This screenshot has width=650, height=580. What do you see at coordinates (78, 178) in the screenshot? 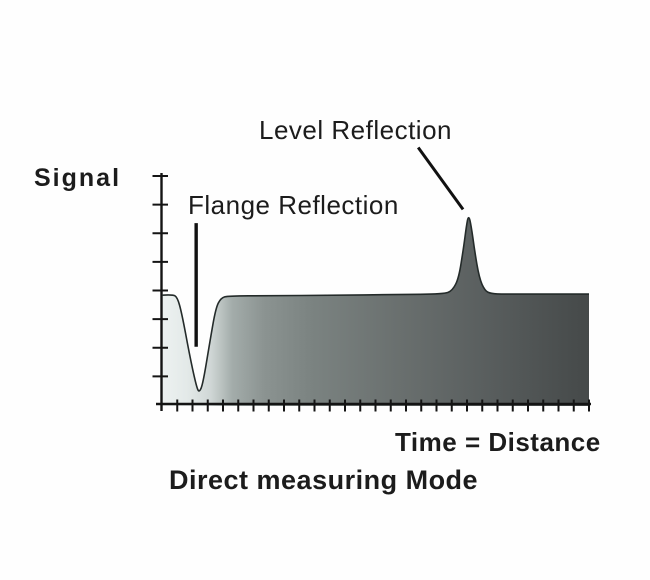
I see `y-axis-label: Signal` at bounding box center [78, 178].